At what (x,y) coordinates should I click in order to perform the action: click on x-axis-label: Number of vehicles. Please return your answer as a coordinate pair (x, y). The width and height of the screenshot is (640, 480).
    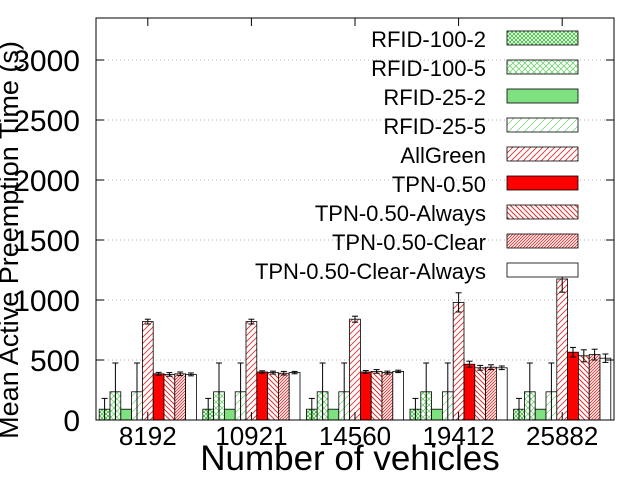
    Looking at the image, I should click on (350, 458).